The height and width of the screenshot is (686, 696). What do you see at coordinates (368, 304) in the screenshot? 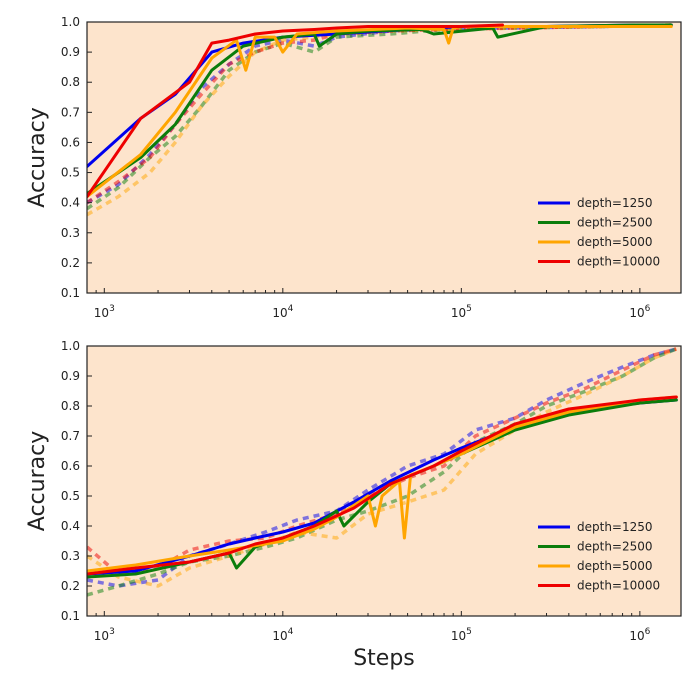
I see `top-x-ticks: 10³ 10⁴ 10⁵ 10⁶` at bounding box center [368, 304].